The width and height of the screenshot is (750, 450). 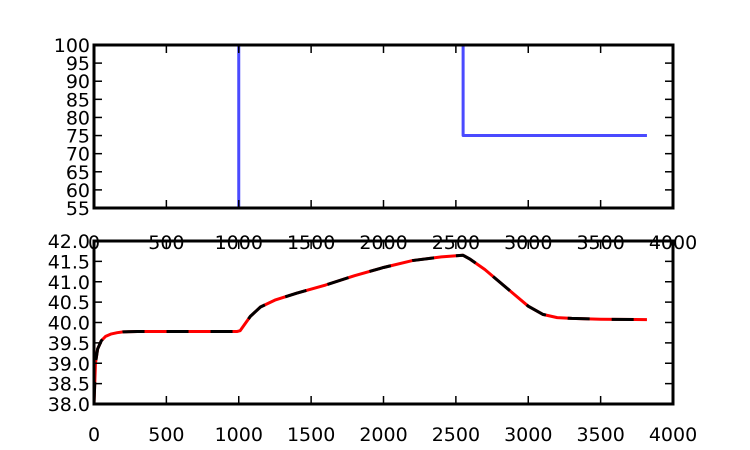 What do you see at coordinates (673, 435) in the screenshot?
I see `bottom-x-tick-label: 4000` at bounding box center [673, 435].